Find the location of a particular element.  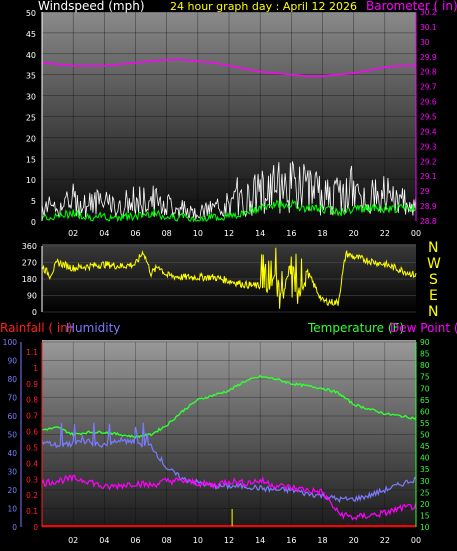

temp-tick-label: 10 is located at coordinates (425, 527).